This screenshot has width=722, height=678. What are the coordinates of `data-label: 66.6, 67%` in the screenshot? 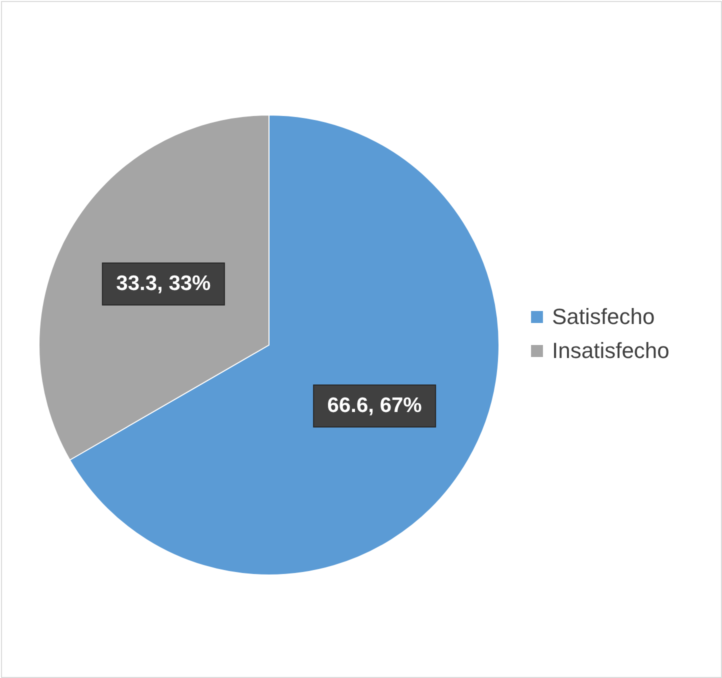 It's located at (374, 405).